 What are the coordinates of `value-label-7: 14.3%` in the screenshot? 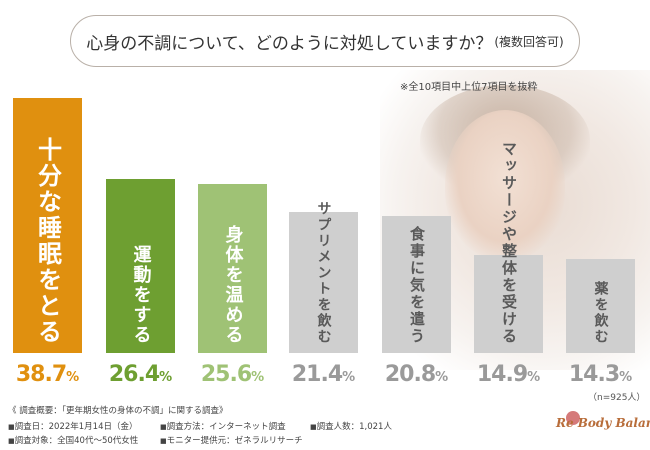 It's located at (600, 374).